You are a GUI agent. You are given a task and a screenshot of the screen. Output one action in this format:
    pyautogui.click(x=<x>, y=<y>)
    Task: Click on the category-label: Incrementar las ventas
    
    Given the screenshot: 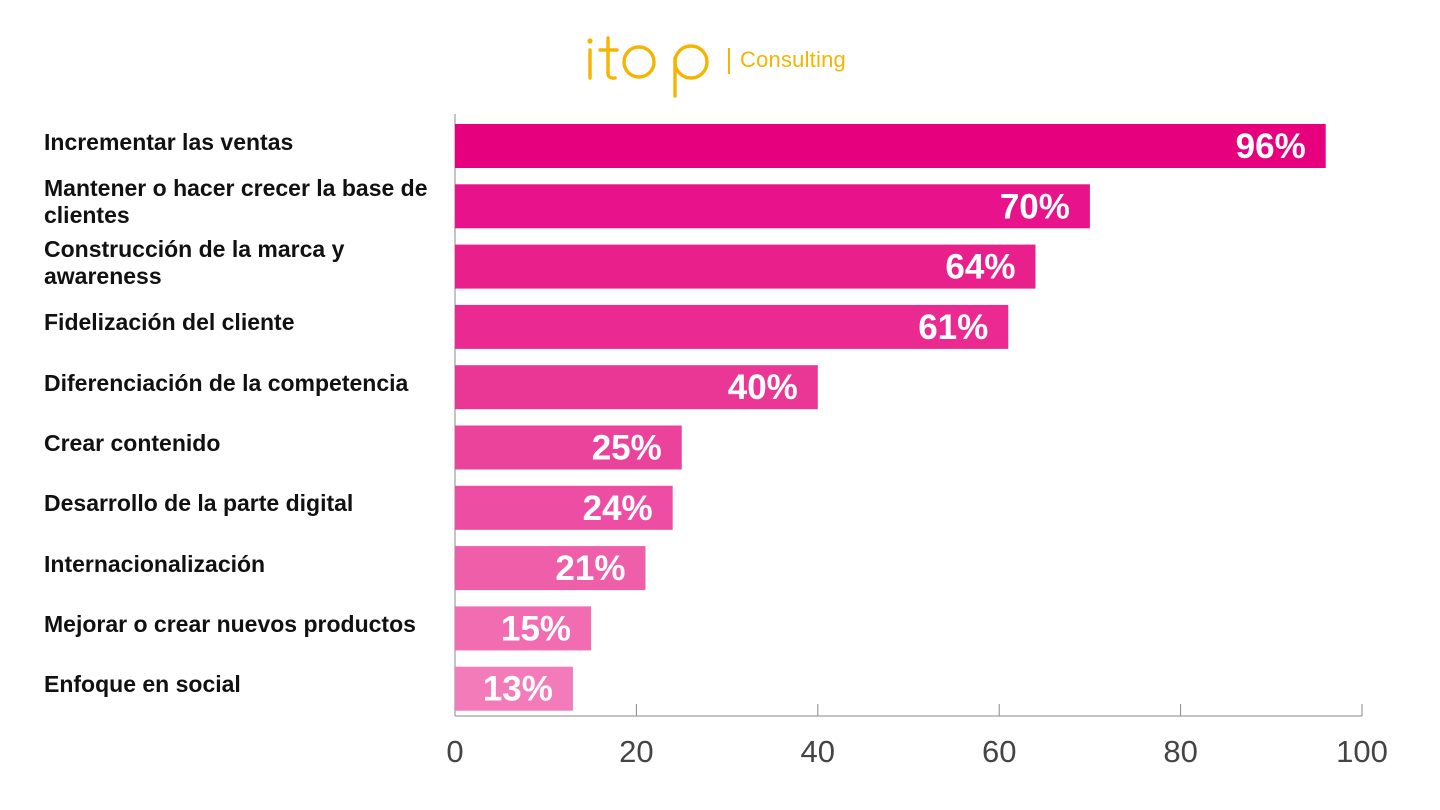 What is the action you would take?
    pyautogui.click(x=169, y=141)
    